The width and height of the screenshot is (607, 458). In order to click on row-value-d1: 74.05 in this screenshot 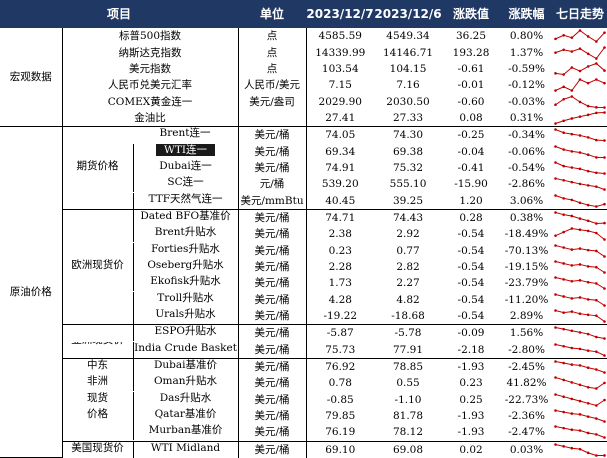, I will do `click(340, 135)`.